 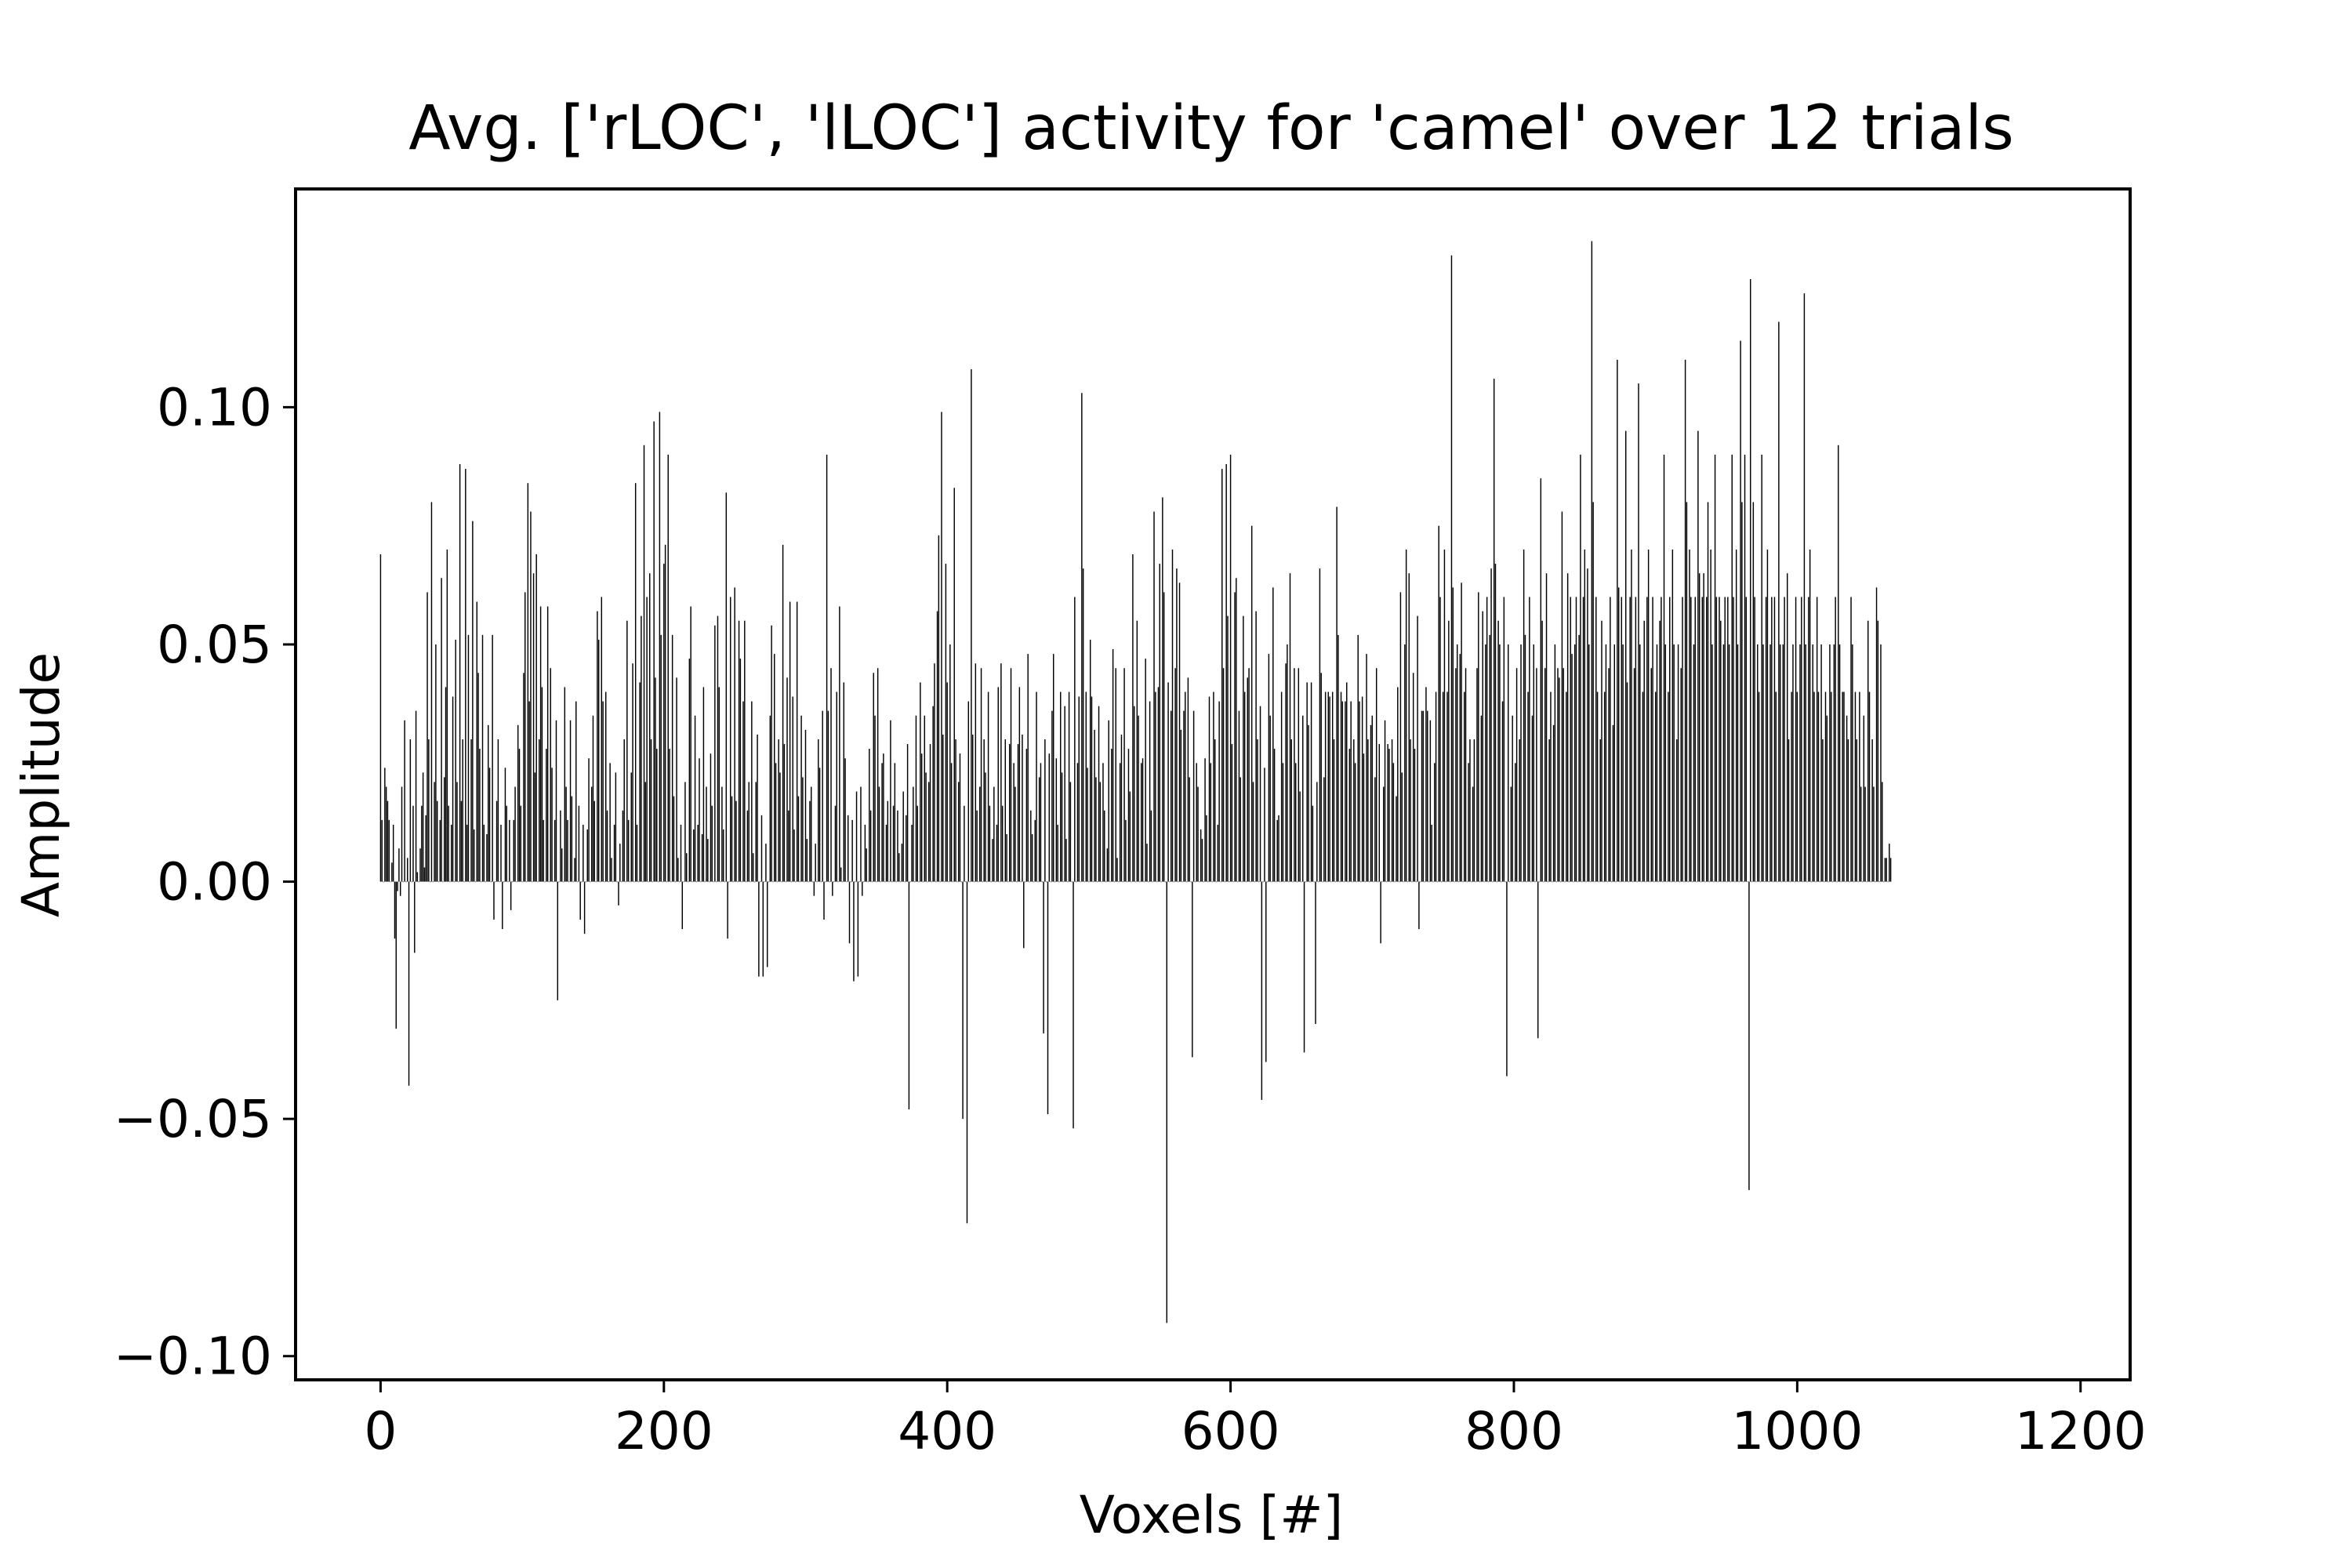 I want to click on x-tick-label: 800, so click(x=1514, y=1431).